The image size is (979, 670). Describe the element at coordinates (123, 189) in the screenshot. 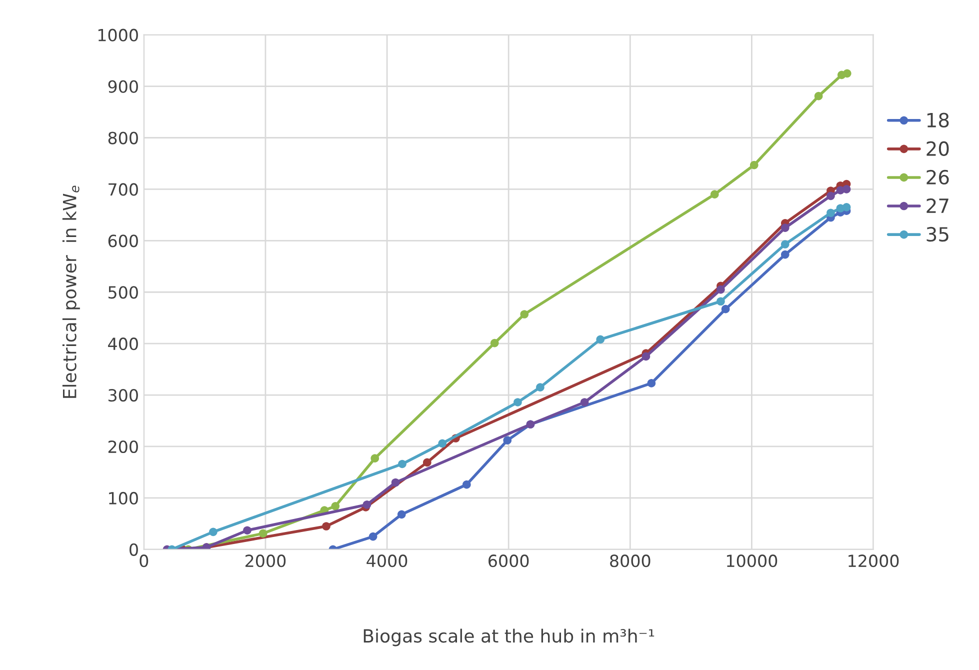

I see `y-tick-label: 700` at that location.